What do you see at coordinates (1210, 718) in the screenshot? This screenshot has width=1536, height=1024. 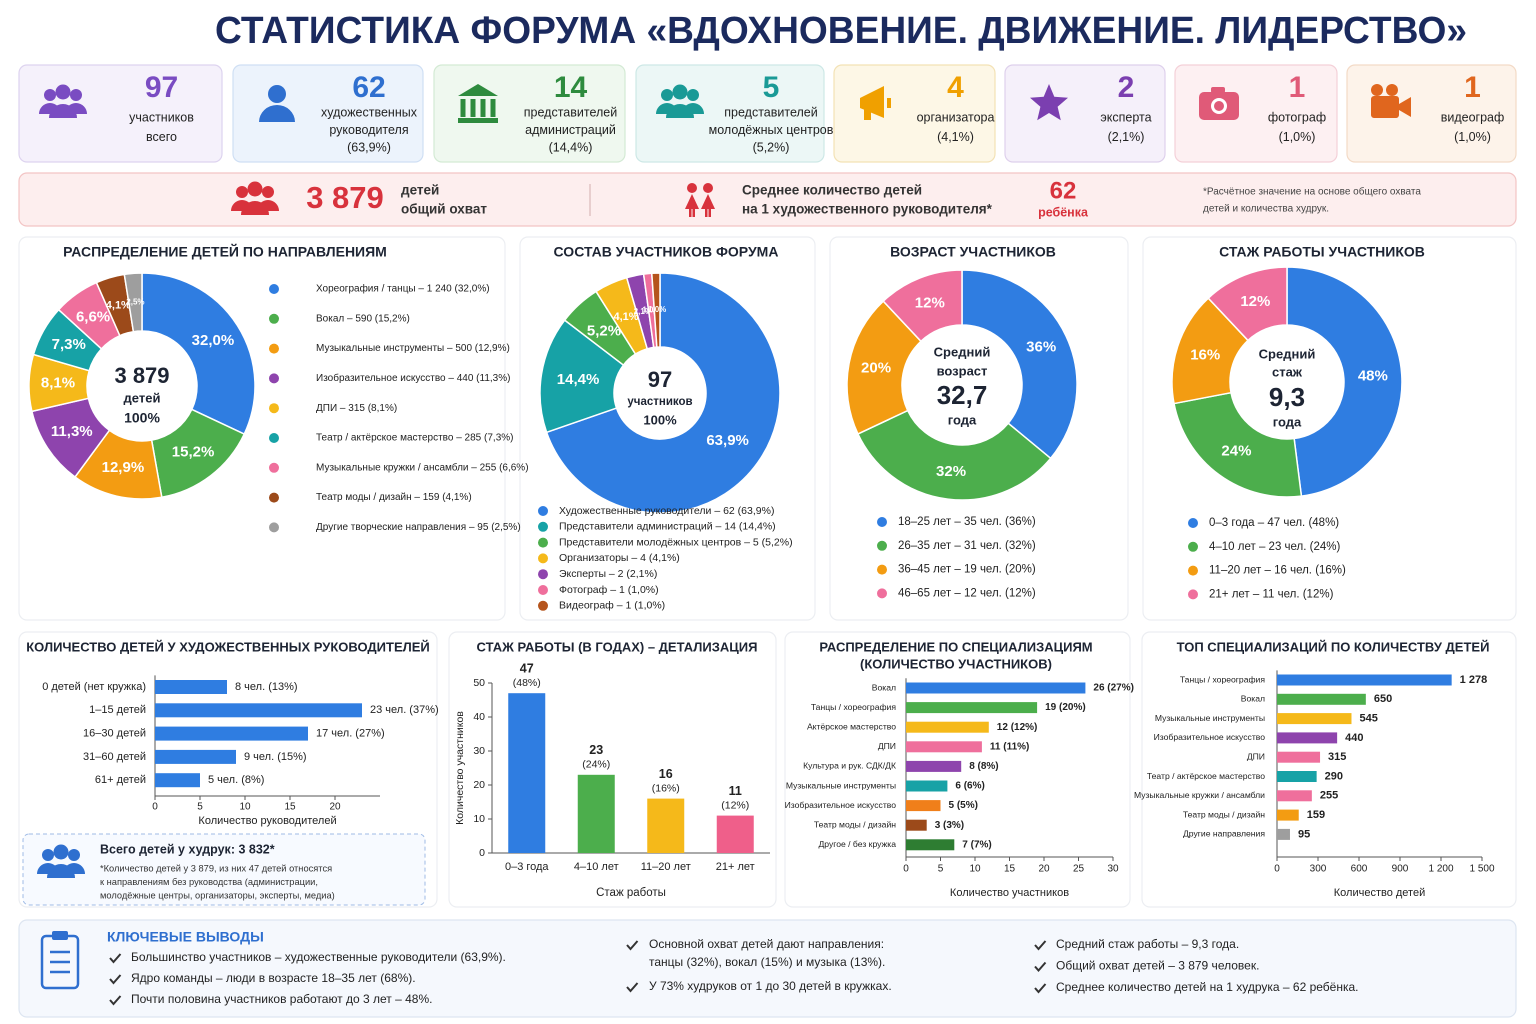 I see `y-tick-label: Музыкальные инструменты` at bounding box center [1210, 718].